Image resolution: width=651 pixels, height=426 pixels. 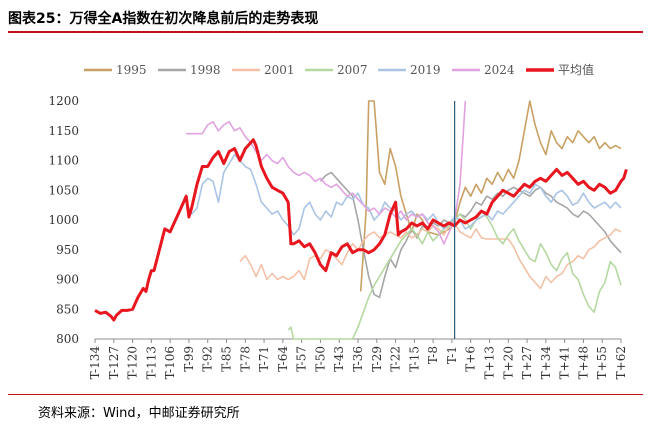 What do you see at coordinates (396, 359) in the screenshot?
I see `x-tick-label: T-22` at bounding box center [396, 359].